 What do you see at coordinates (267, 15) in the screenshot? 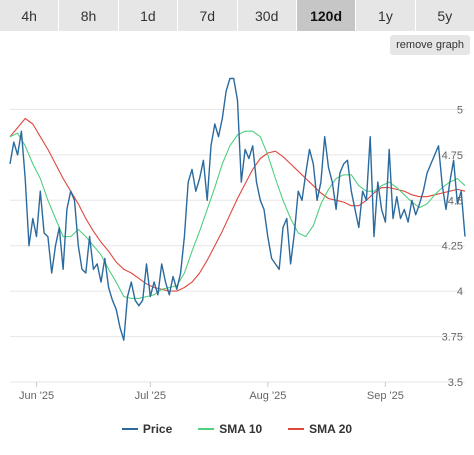
I see `tab-30d: 30d` at bounding box center [267, 15].